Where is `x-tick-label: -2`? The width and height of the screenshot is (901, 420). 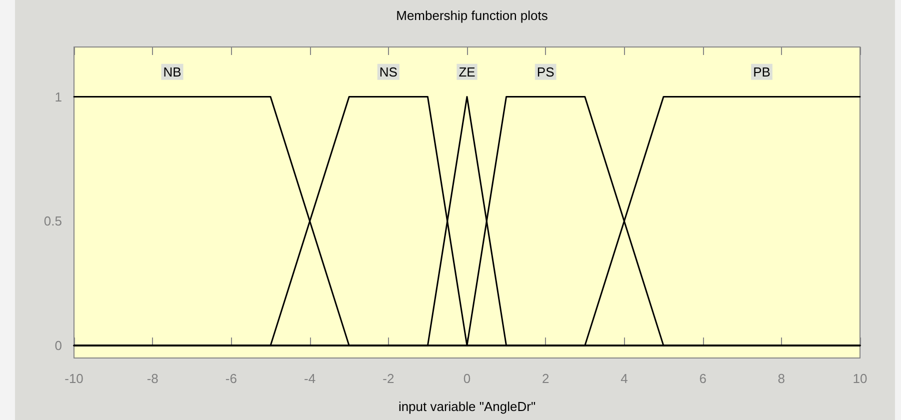 x-tick-label: -2 is located at coordinates (388, 378).